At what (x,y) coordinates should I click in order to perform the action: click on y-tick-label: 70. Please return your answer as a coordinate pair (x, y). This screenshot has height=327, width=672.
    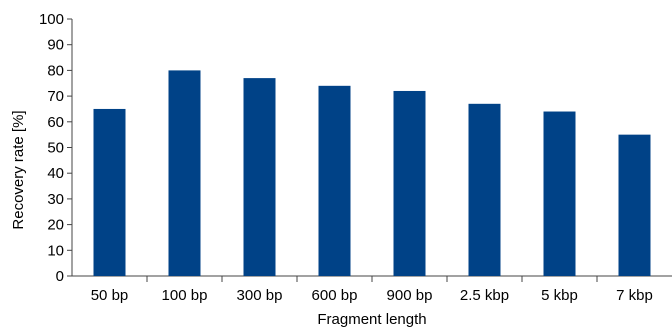
    Looking at the image, I should click on (55, 96).